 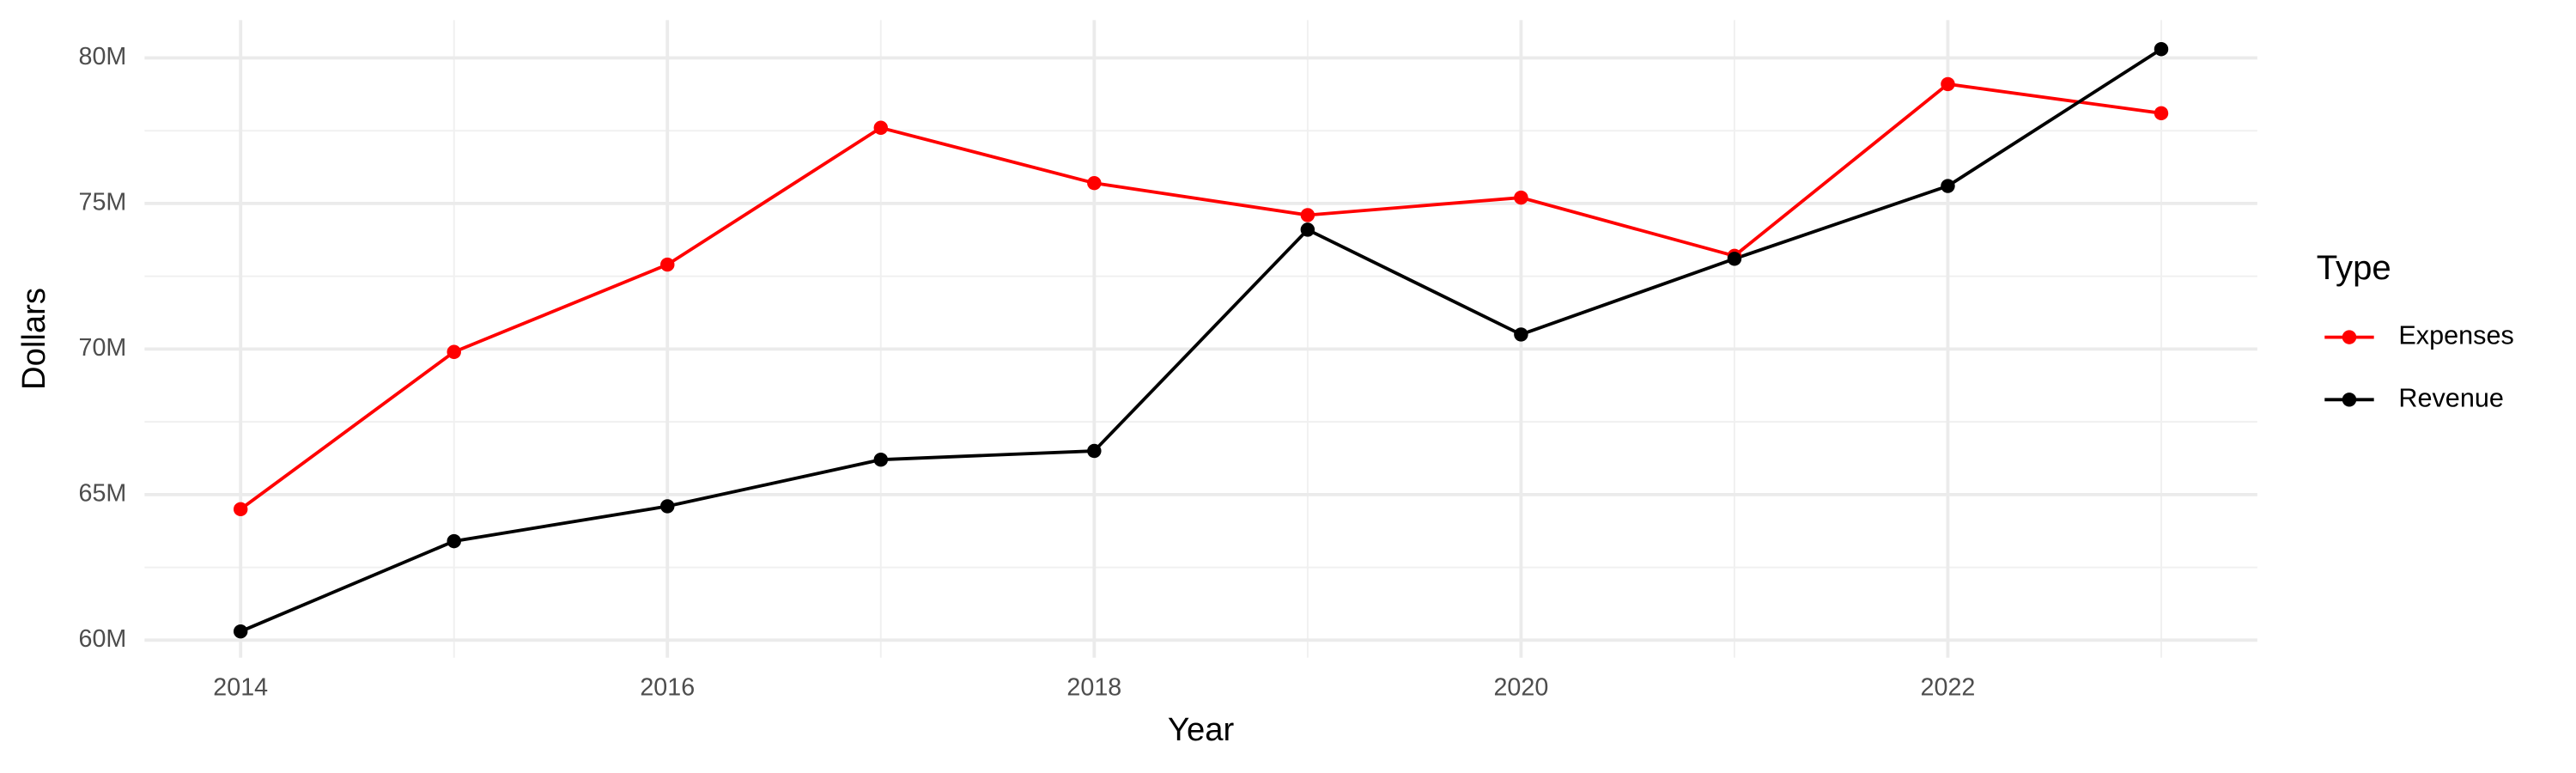 I want to click on y-tick-label: 70M, so click(x=103, y=348).